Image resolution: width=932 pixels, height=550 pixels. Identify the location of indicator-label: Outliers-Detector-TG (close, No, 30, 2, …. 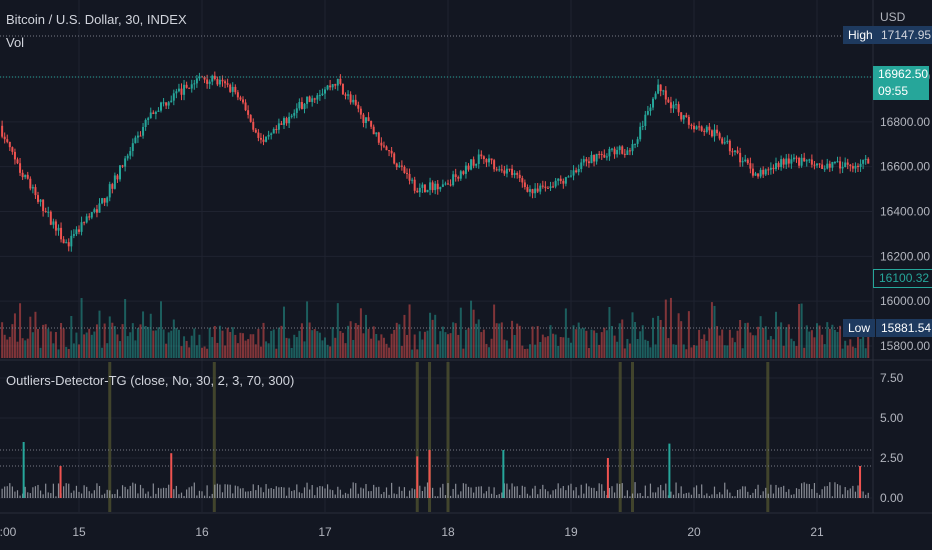
(150, 380).